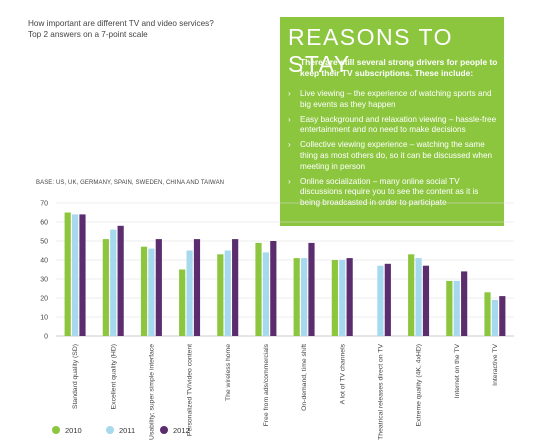  Describe the element at coordinates (370, 50) in the screenshot. I see `callout-title: REASONS TO STAY` at that location.